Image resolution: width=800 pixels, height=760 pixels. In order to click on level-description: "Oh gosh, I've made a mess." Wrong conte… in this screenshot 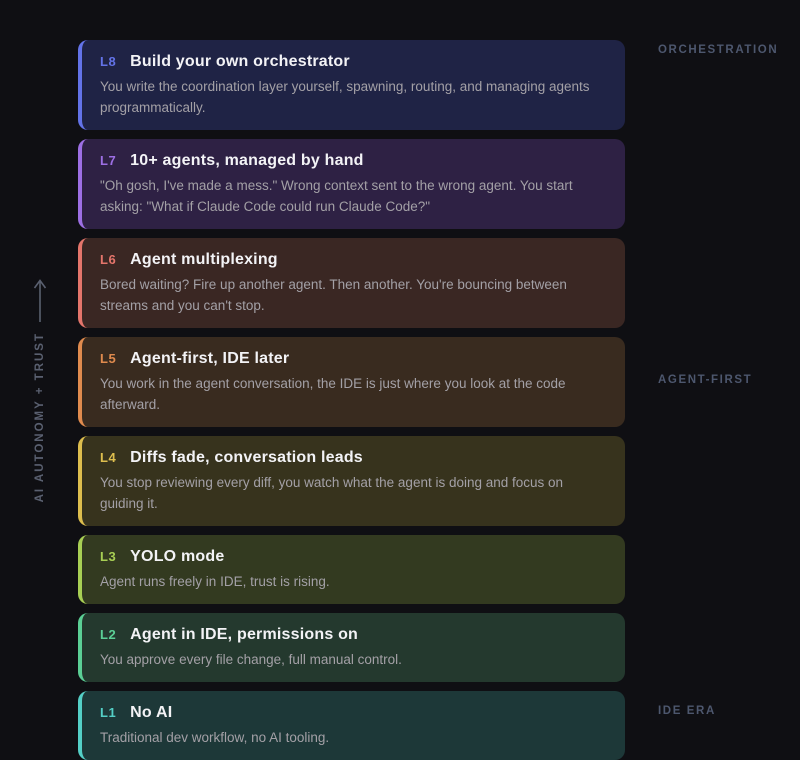, I will do `click(336, 196)`.